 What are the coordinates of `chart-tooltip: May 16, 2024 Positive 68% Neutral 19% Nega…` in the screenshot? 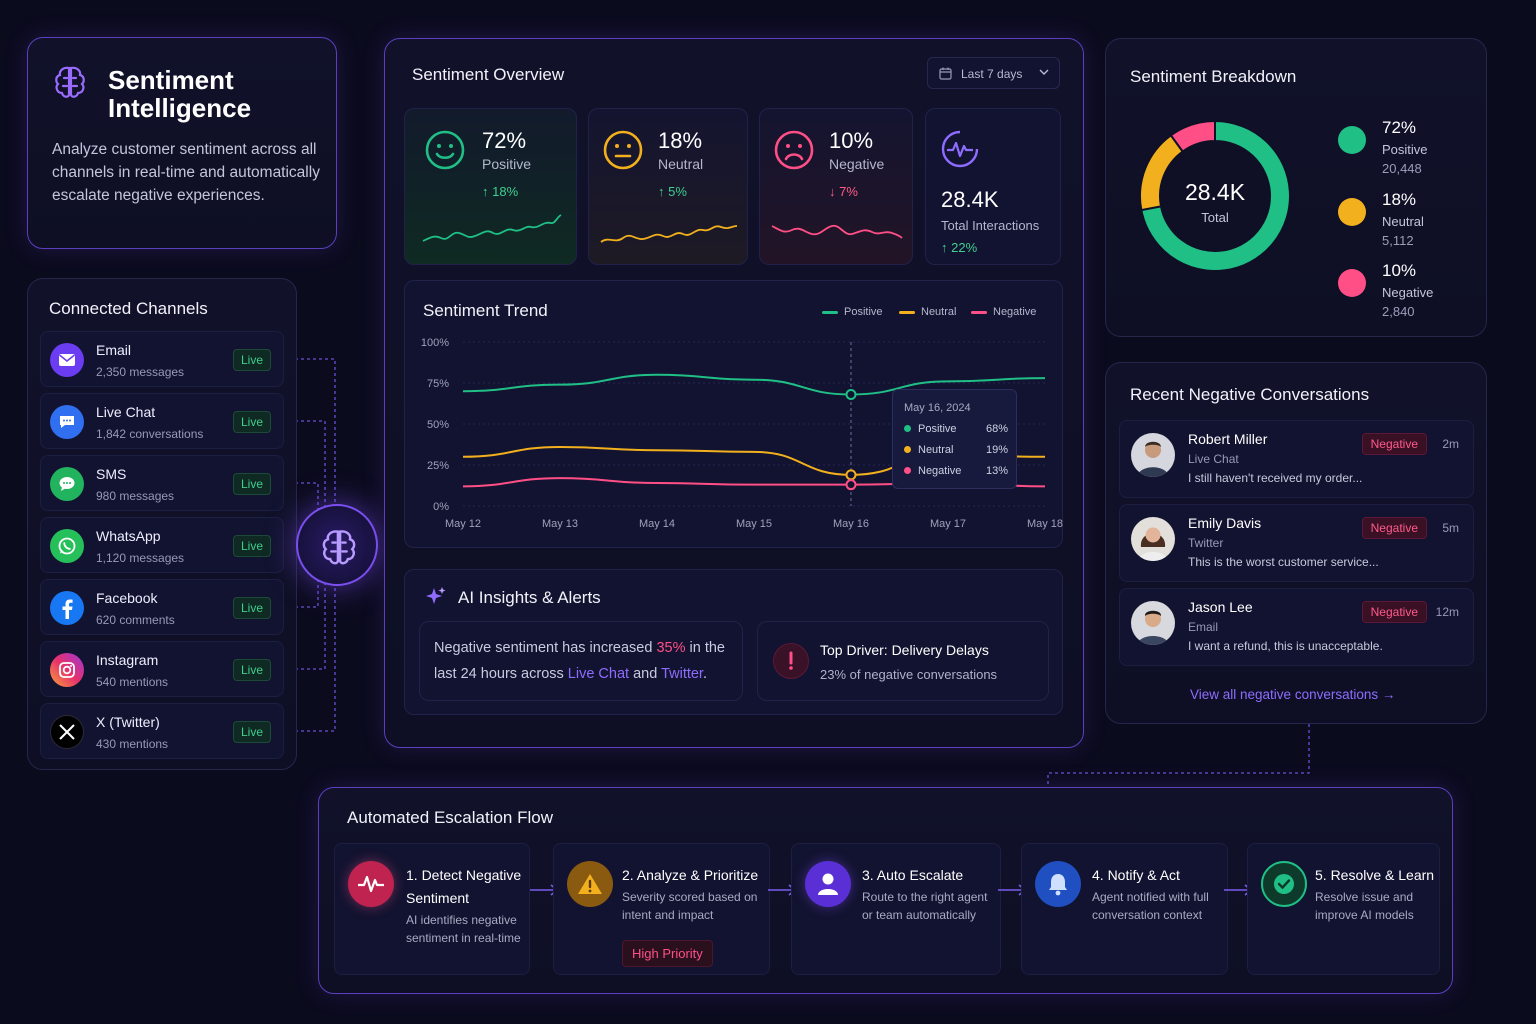 It's located at (954, 439).